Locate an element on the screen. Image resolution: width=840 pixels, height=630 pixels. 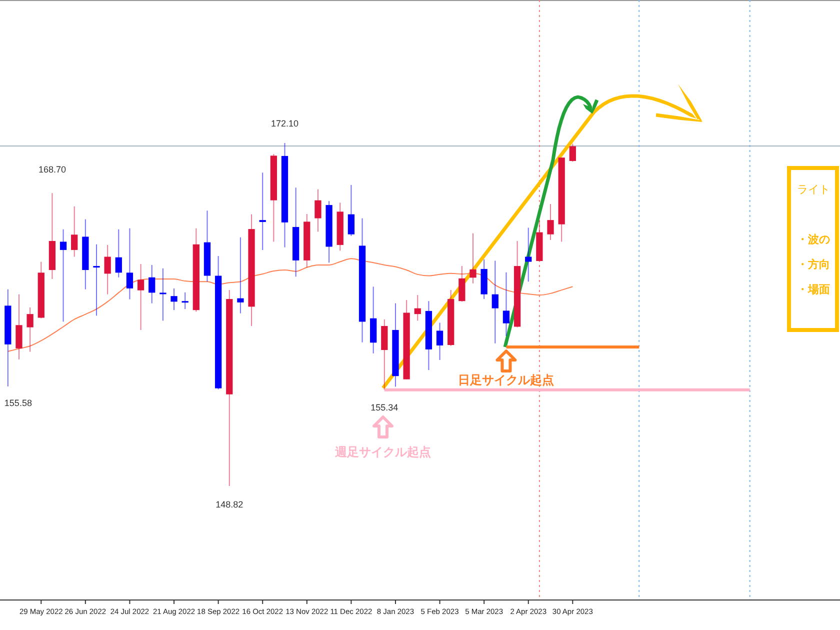
annotation: 155.34 is located at coordinates (384, 407).